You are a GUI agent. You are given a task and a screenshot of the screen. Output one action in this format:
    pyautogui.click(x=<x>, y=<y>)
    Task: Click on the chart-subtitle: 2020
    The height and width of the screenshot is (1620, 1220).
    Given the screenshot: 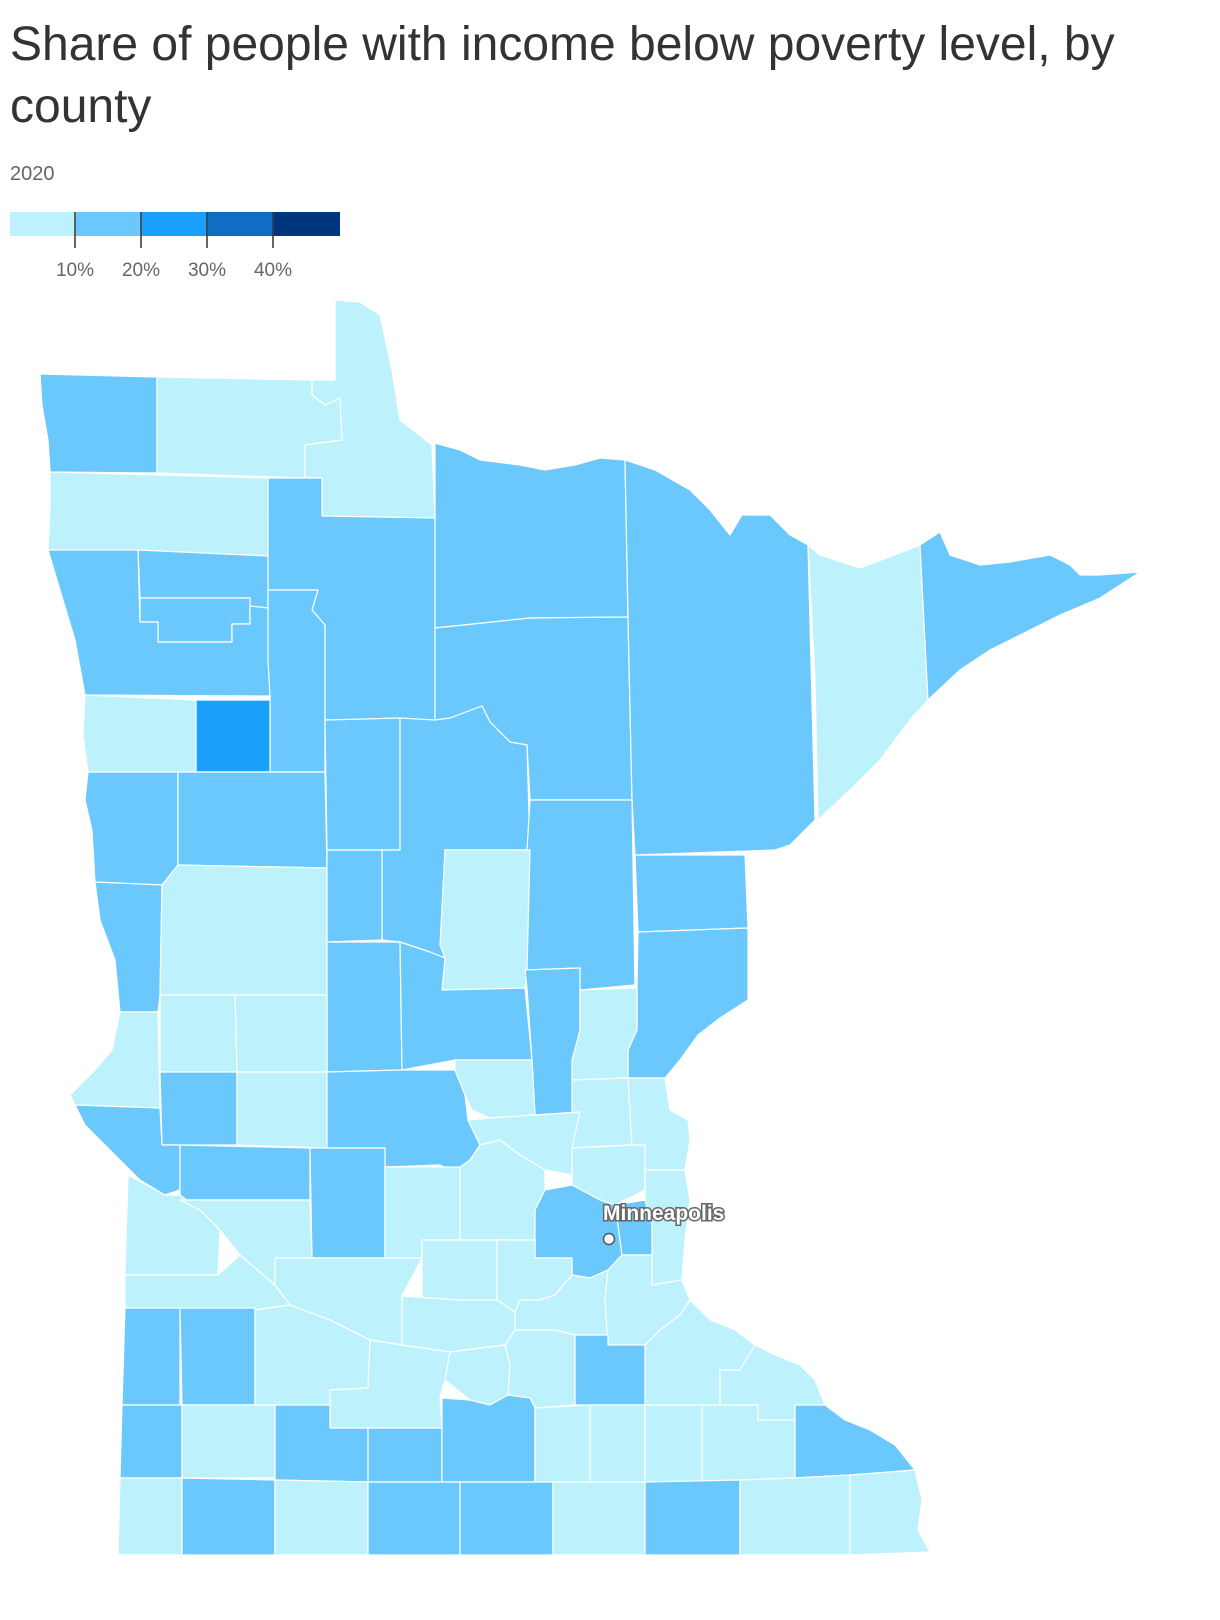 What is the action you would take?
    pyautogui.click(x=32, y=174)
    